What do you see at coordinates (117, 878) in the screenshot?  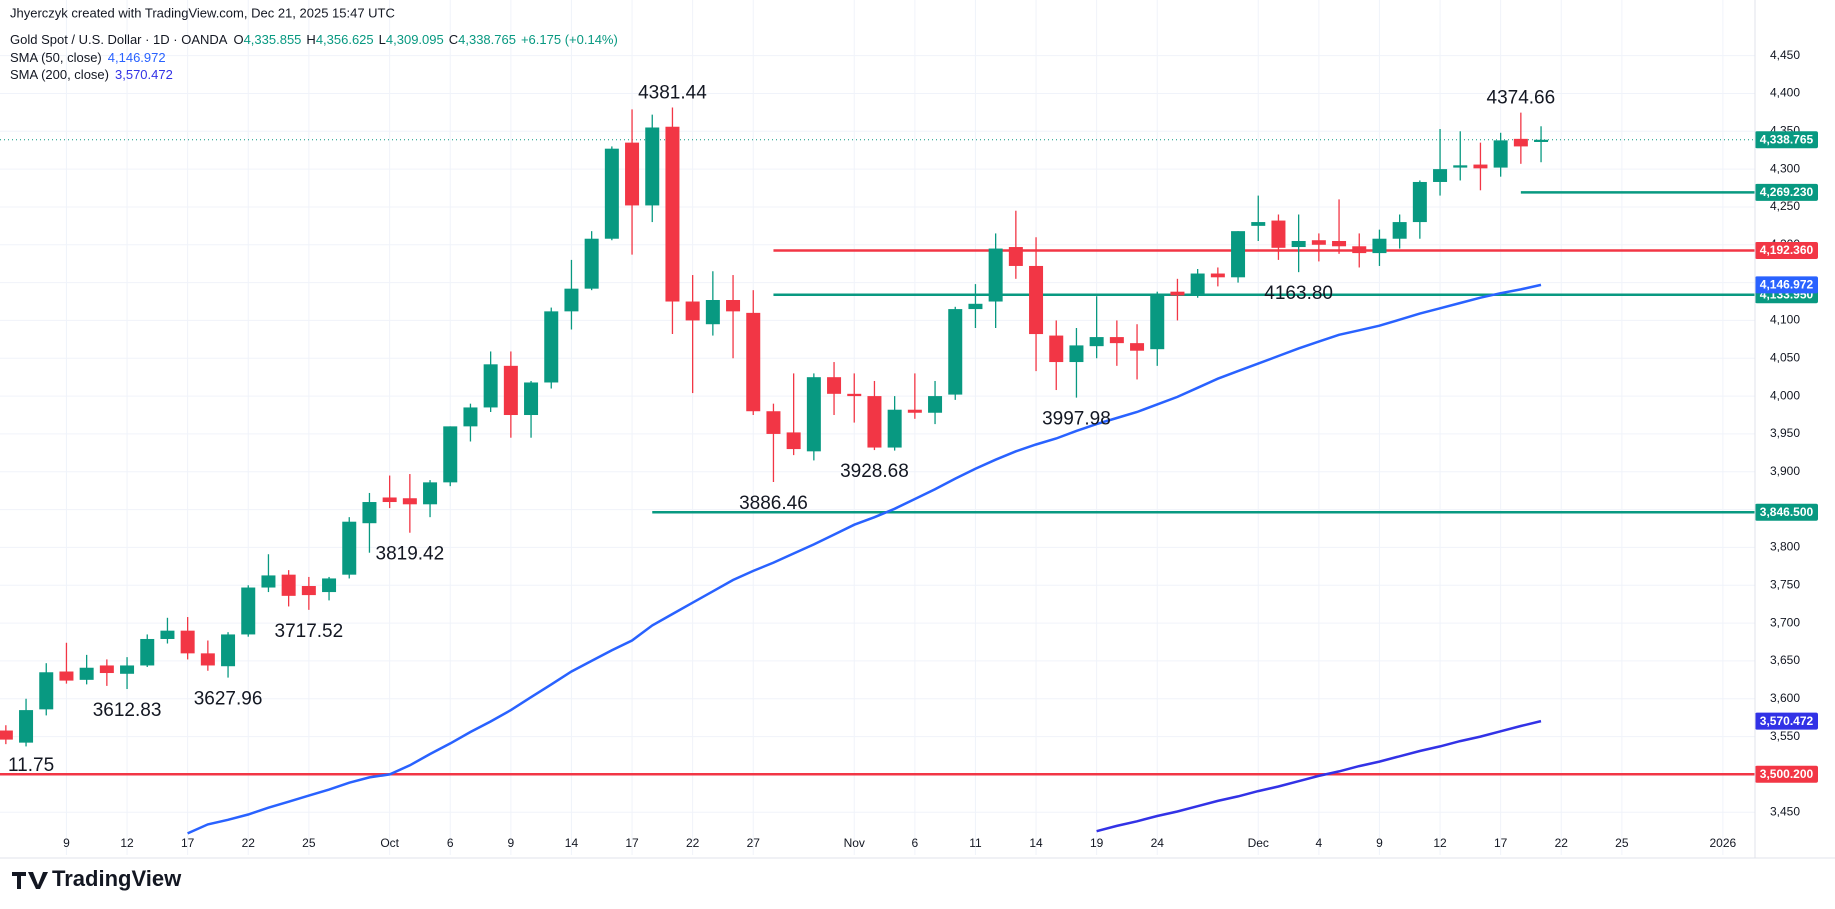 I see `brand-name: TradingView` at bounding box center [117, 878].